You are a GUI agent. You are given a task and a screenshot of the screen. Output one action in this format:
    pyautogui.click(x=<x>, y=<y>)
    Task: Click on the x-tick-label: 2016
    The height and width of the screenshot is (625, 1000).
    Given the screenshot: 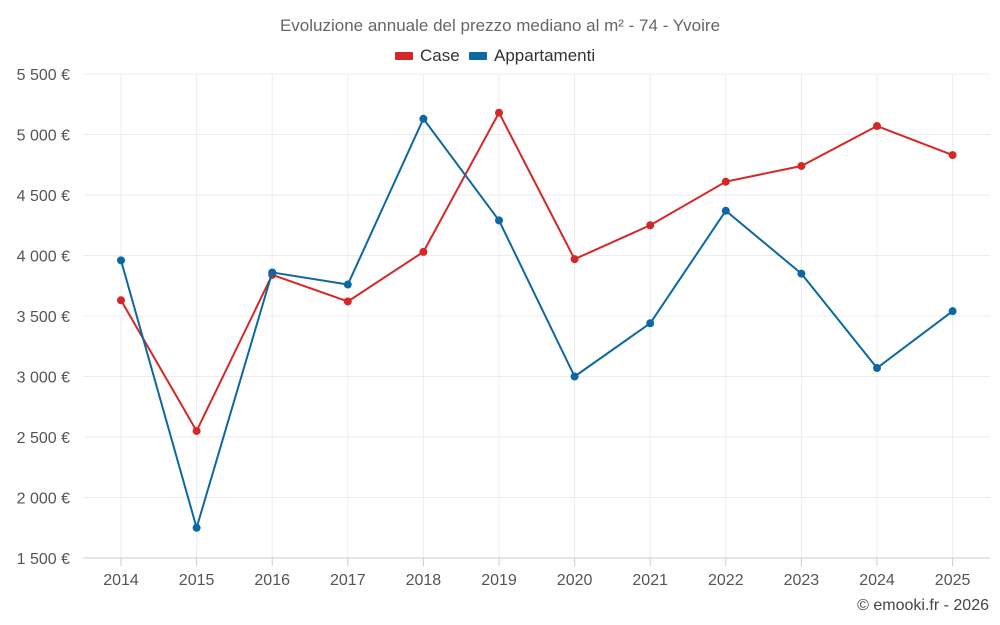 What is the action you would take?
    pyautogui.click(x=272, y=580)
    